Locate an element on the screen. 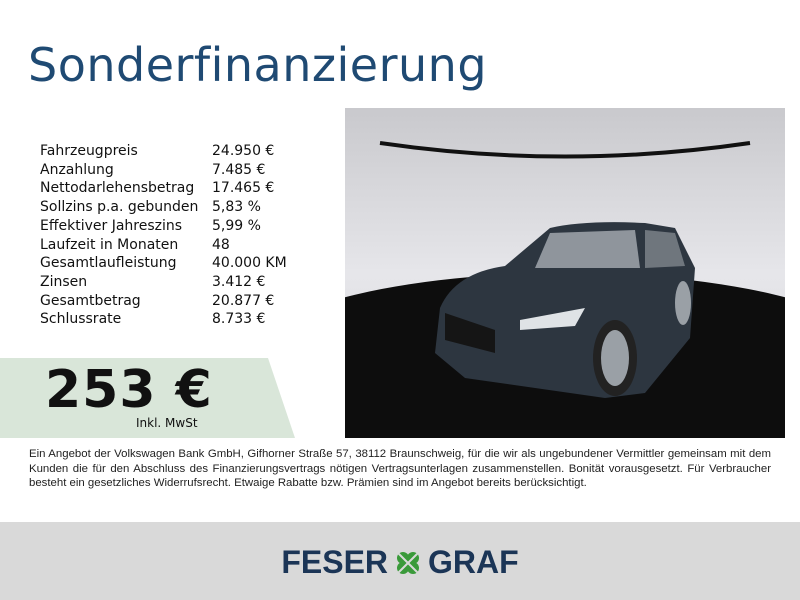 This screenshot has width=800, height=600. logo-text-left: FESER is located at coordinates (335, 562).